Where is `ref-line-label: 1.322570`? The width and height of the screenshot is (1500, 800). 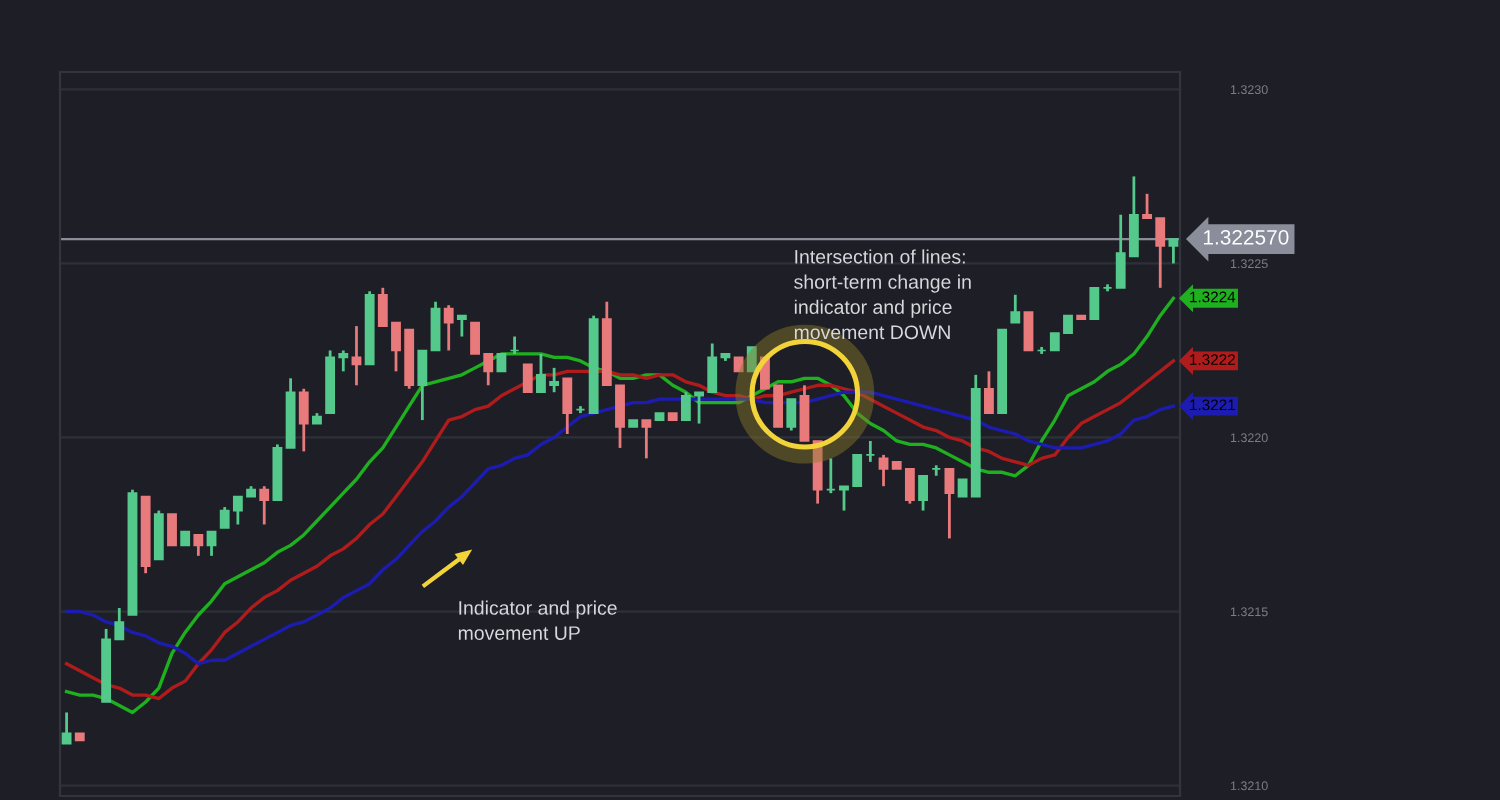
ref-line-label: 1.322570 is located at coordinates (1246, 237).